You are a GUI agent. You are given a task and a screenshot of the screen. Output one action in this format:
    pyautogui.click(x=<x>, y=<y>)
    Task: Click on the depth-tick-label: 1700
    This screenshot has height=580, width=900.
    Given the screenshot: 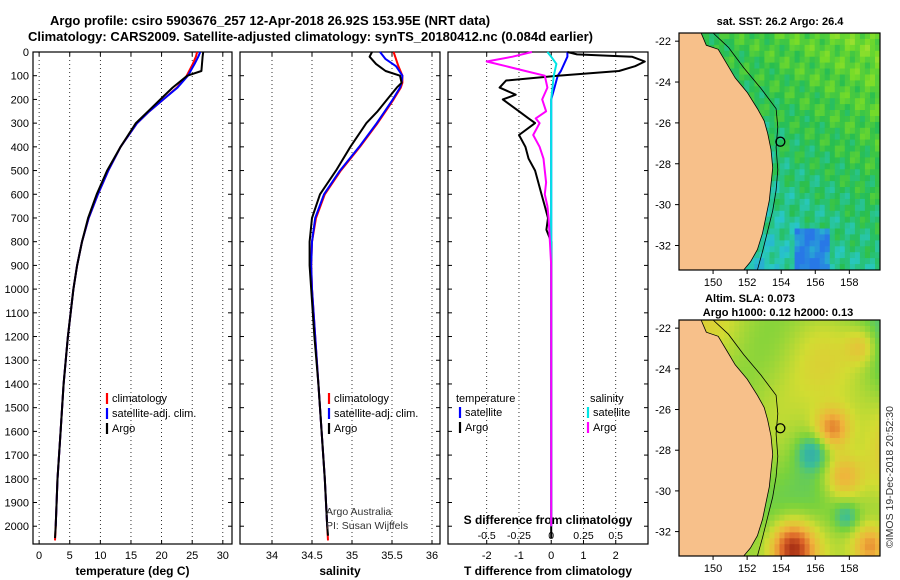 What is the action you would take?
    pyautogui.click(x=17, y=456)
    